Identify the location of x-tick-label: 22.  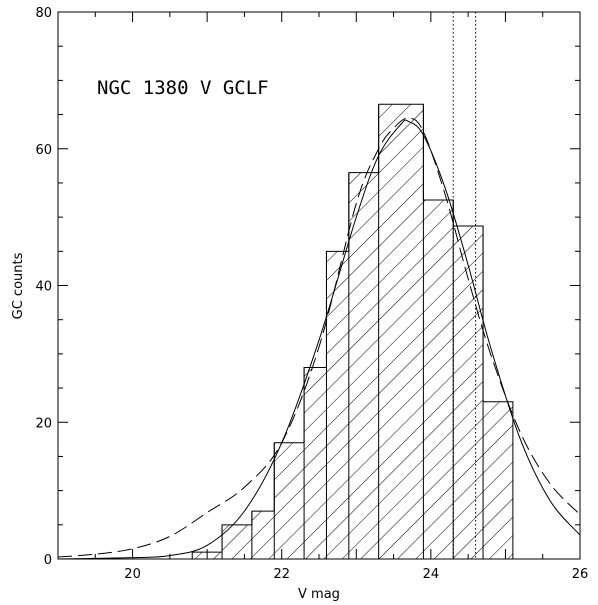
(281, 574).